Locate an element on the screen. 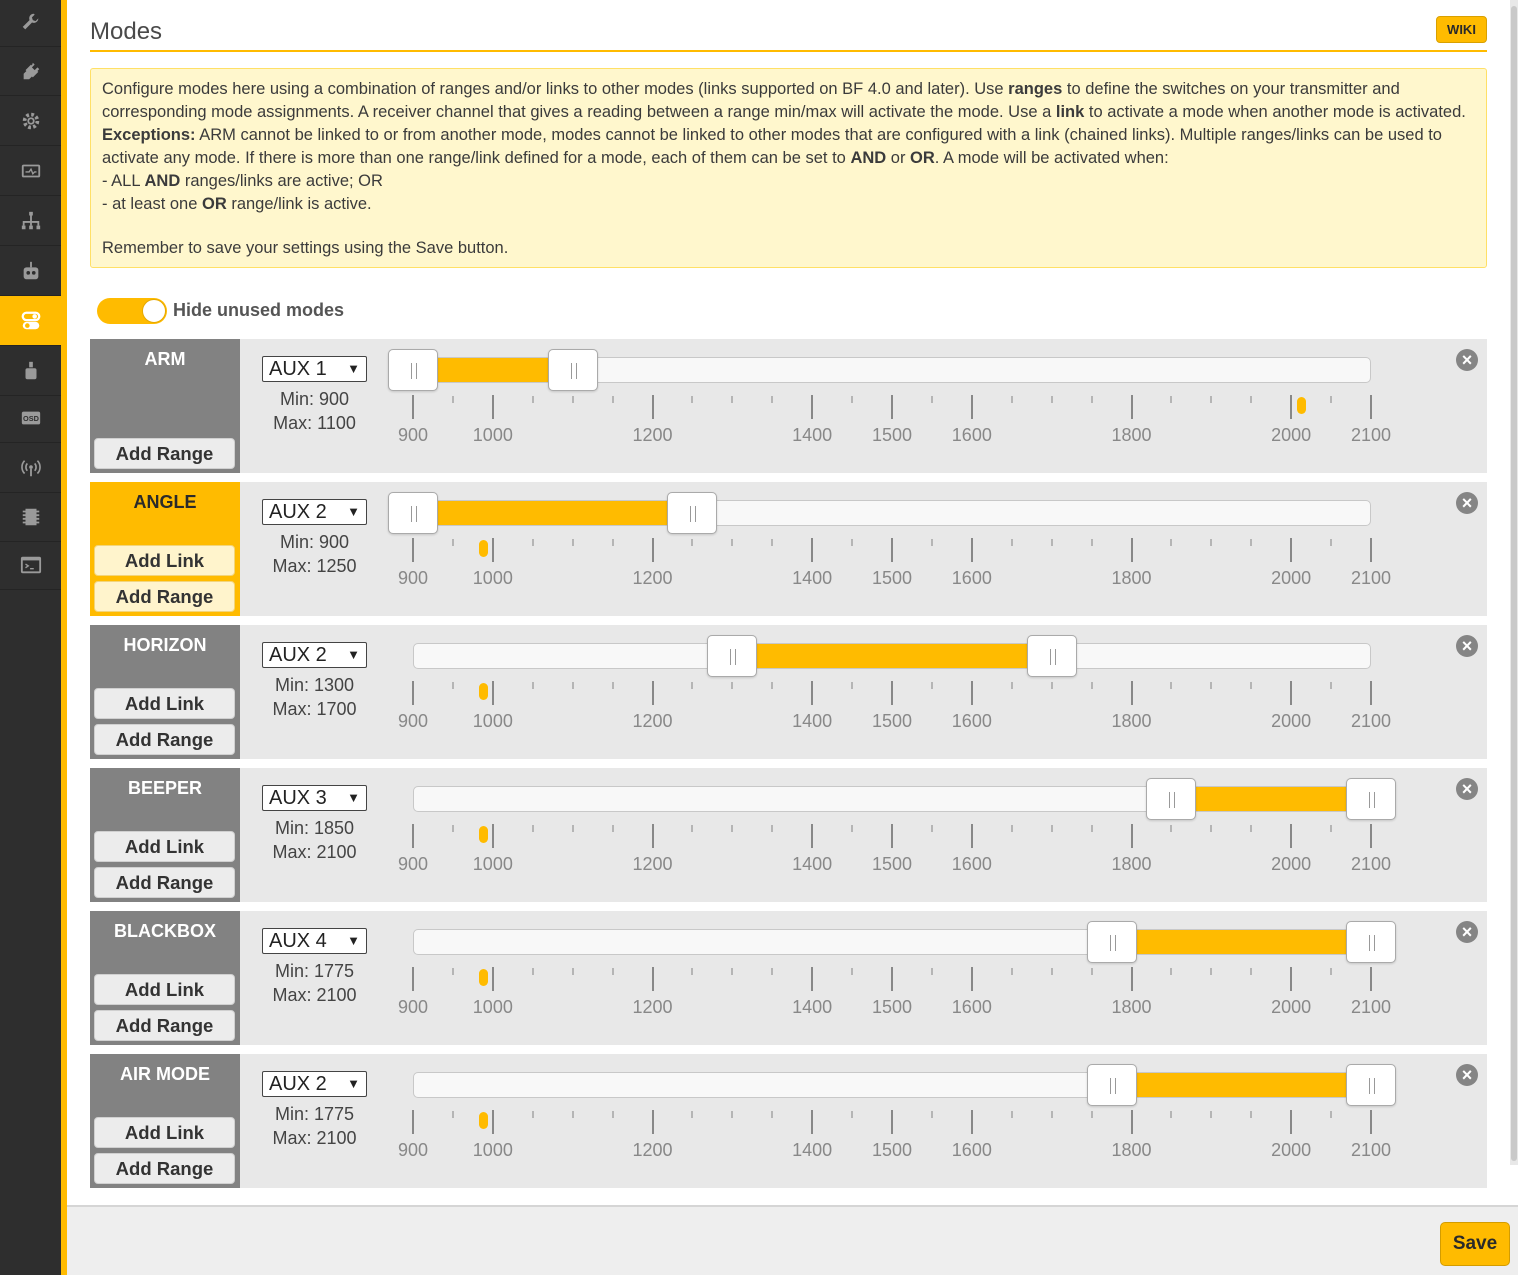  save-button: Save is located at coordinates (1475, 1244).